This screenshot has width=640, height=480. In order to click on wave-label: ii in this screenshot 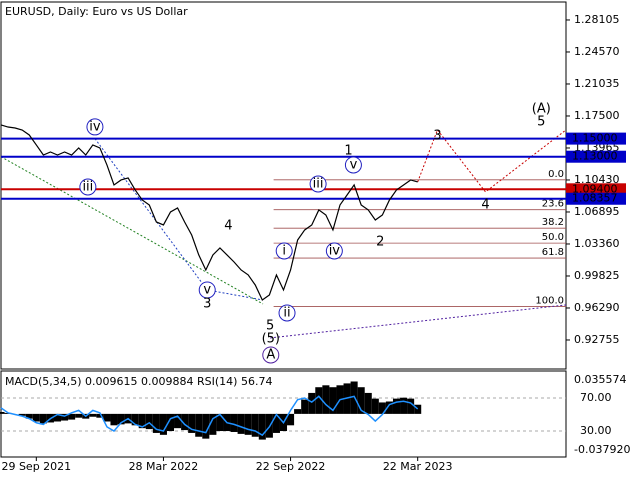, I will do `click(286, 312)`.